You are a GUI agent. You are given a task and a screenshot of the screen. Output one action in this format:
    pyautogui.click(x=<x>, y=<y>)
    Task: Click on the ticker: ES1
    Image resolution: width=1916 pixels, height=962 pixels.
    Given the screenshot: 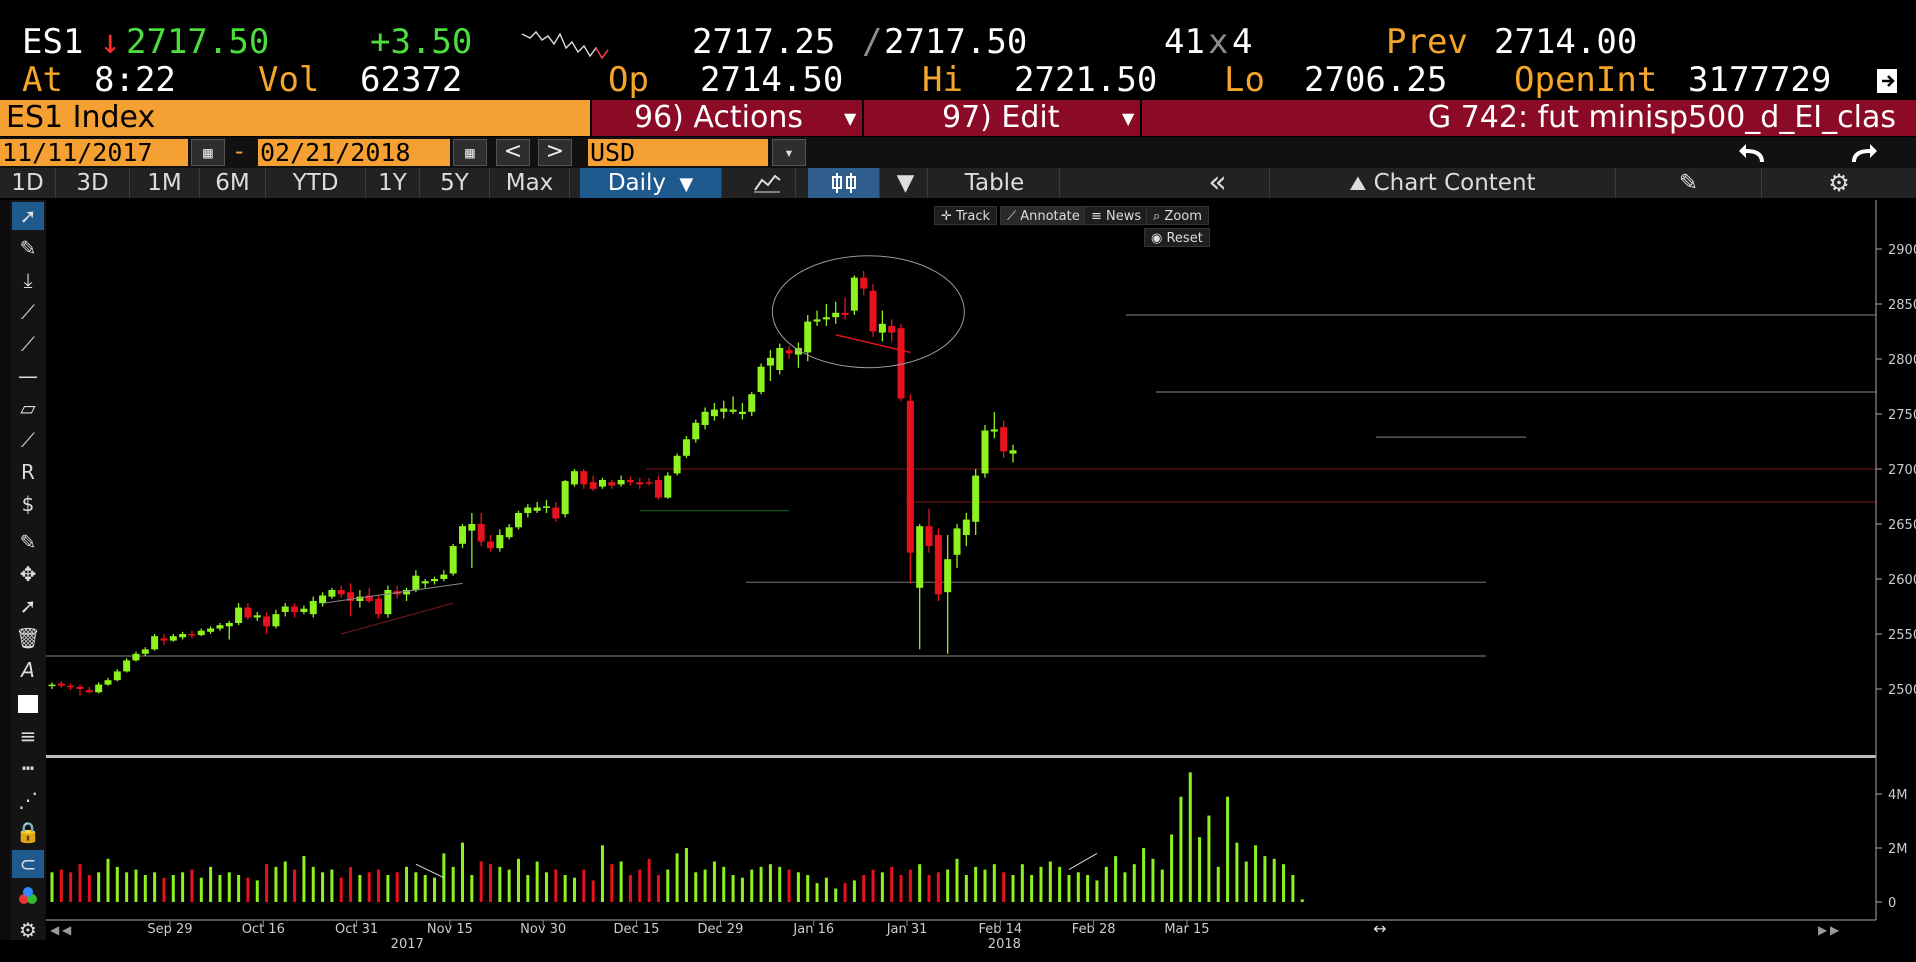 What is the action you would take?
    pyautogui.click(x=53, y=42)
    